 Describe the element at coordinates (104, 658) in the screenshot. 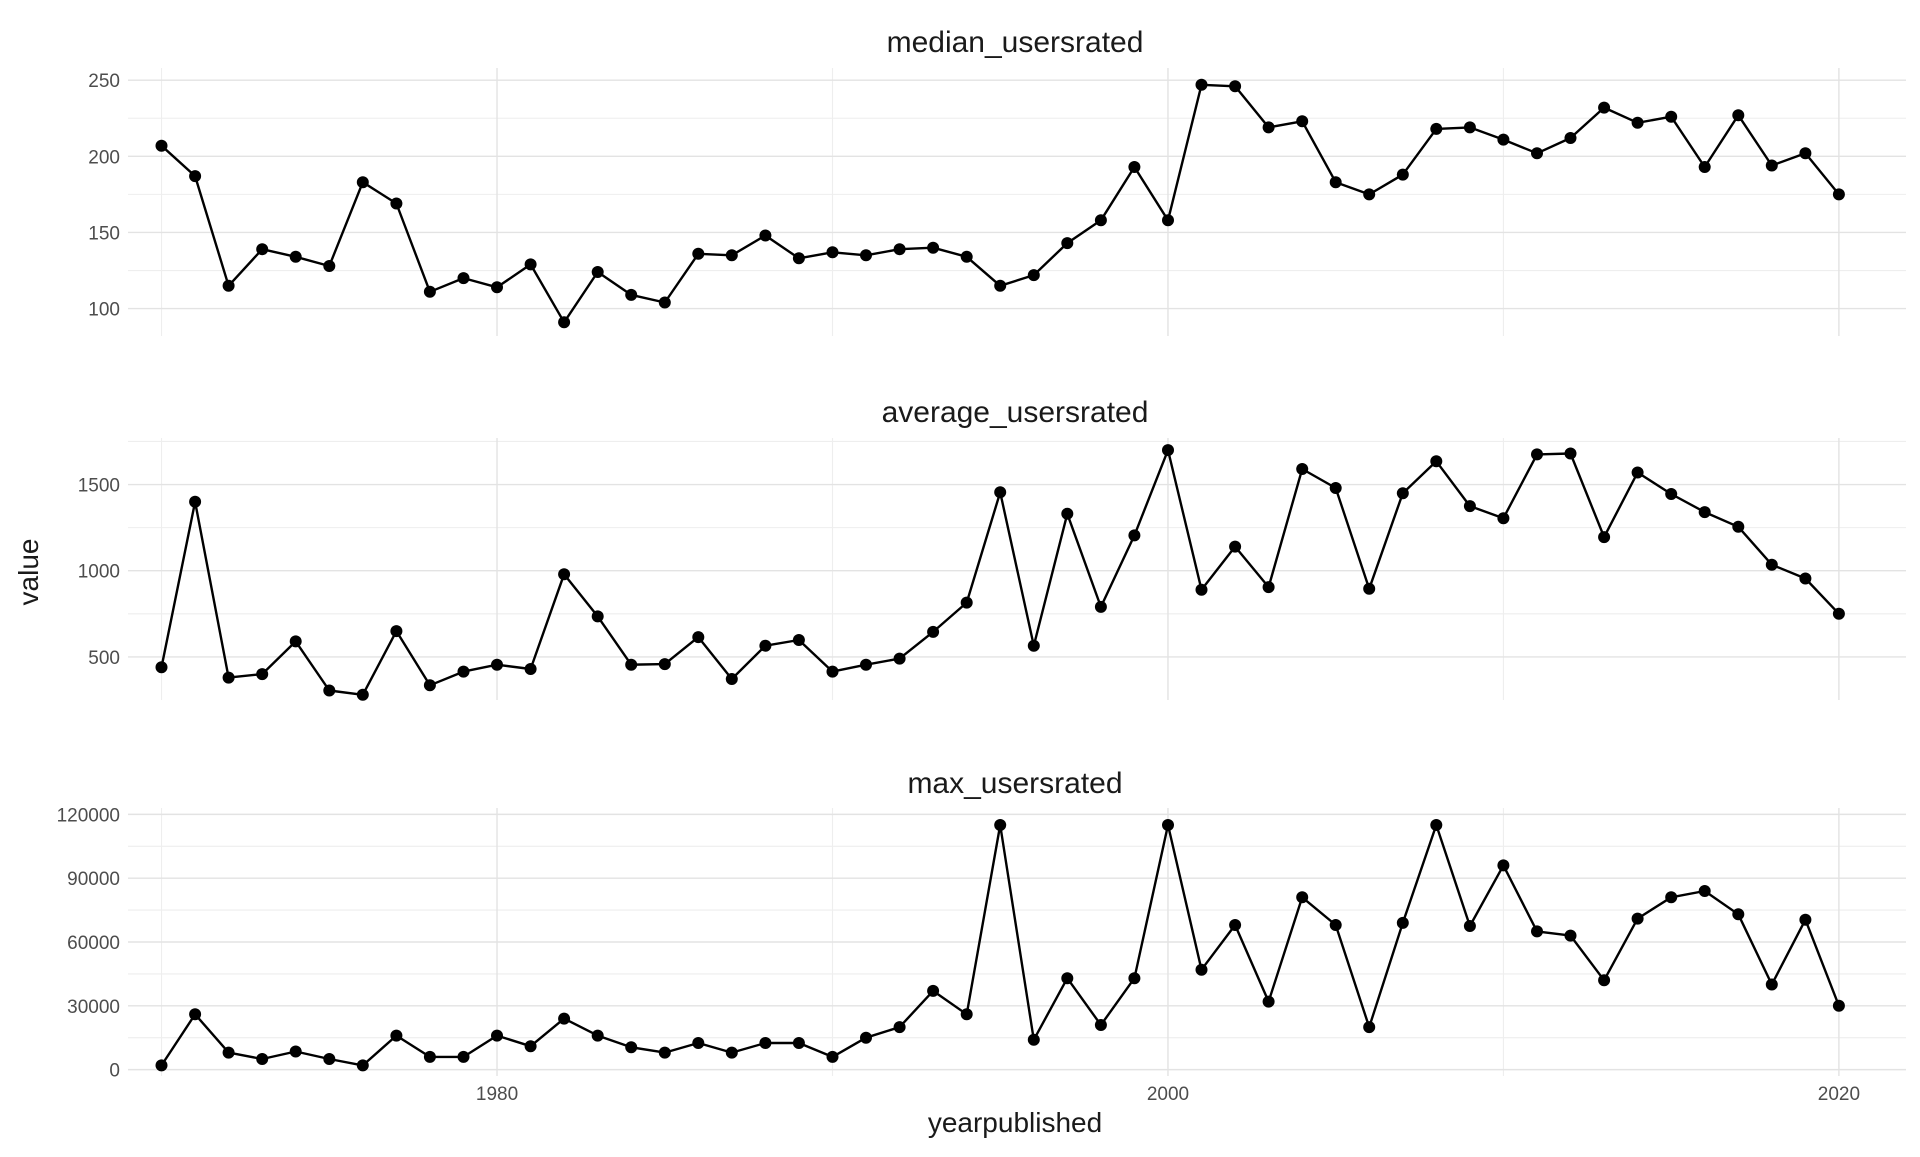

I see `y-tick-label: 500` at that location.